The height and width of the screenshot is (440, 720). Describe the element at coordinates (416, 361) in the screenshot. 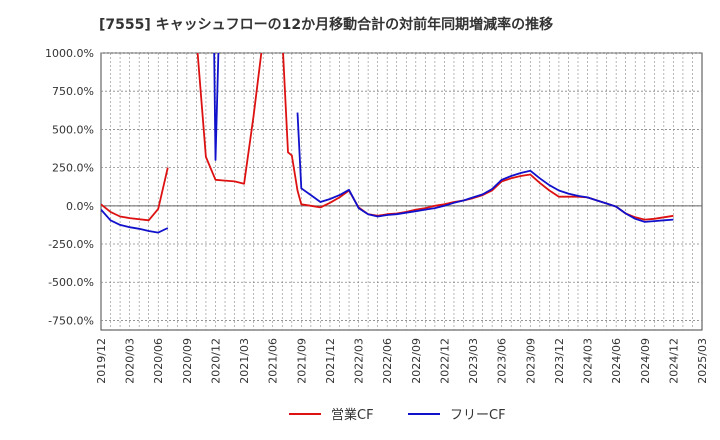

I see `x-tick-label: 2022/09` at that location.